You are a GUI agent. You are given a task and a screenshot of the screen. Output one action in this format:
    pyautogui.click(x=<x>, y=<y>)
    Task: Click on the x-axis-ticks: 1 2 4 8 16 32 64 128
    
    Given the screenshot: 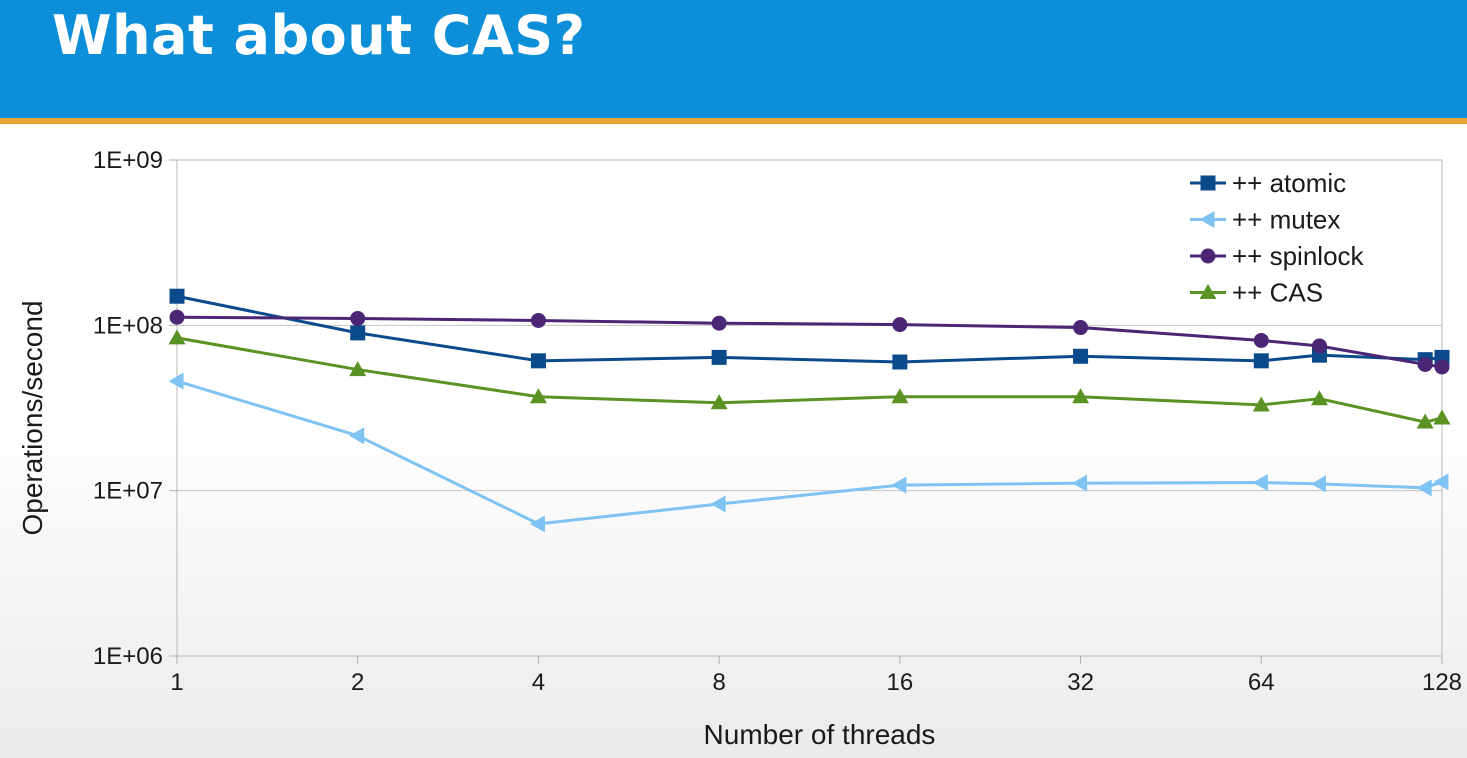 What is the action you would take?
    pyautogui.click(x=816, y=676)
    